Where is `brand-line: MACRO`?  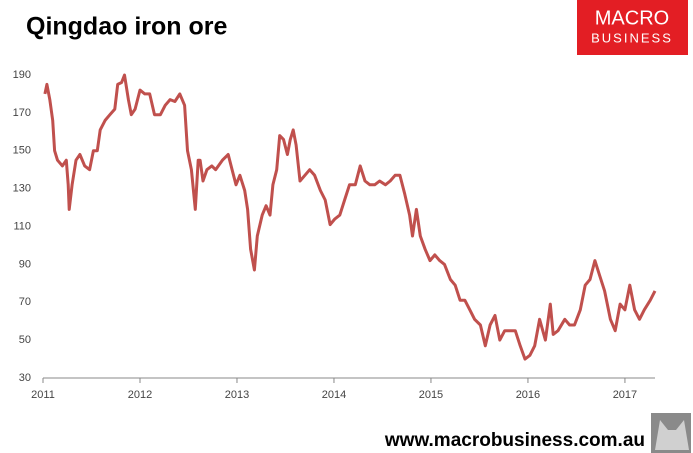 brand-line: MACRO is located at coordinates (632, 18).